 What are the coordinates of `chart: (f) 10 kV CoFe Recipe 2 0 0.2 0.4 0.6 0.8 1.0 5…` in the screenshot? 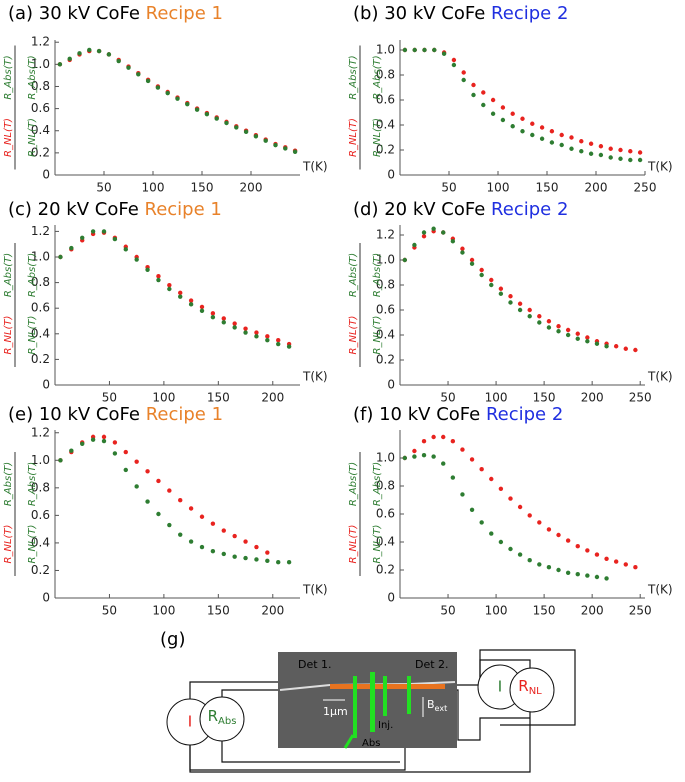 It's located at (510, 511).